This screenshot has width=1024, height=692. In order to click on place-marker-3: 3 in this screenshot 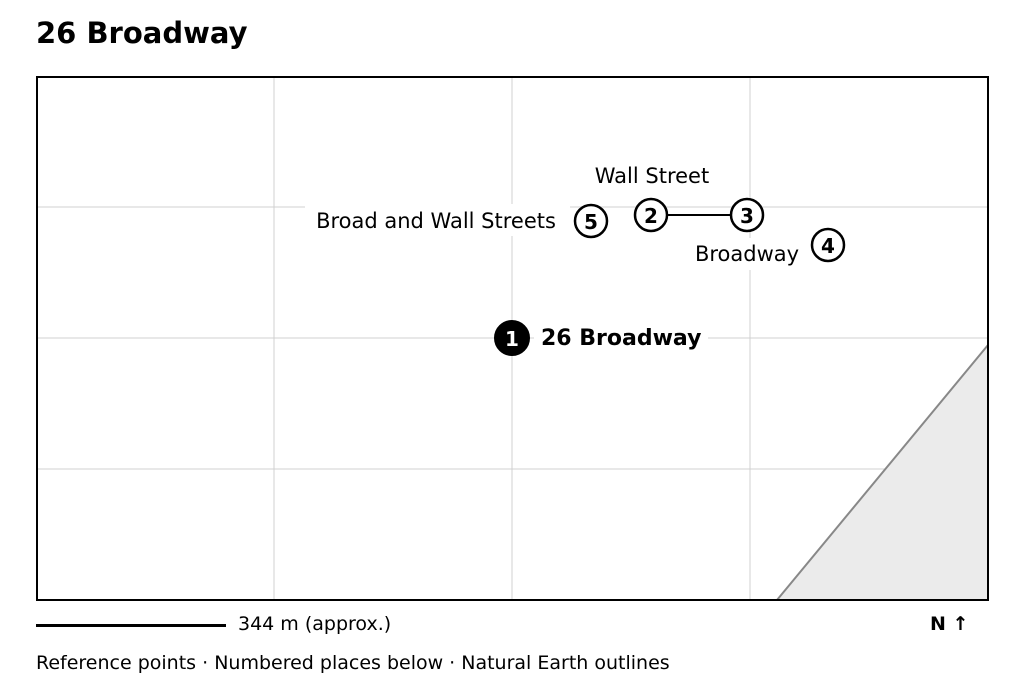, I will do `click(747, 215)`.